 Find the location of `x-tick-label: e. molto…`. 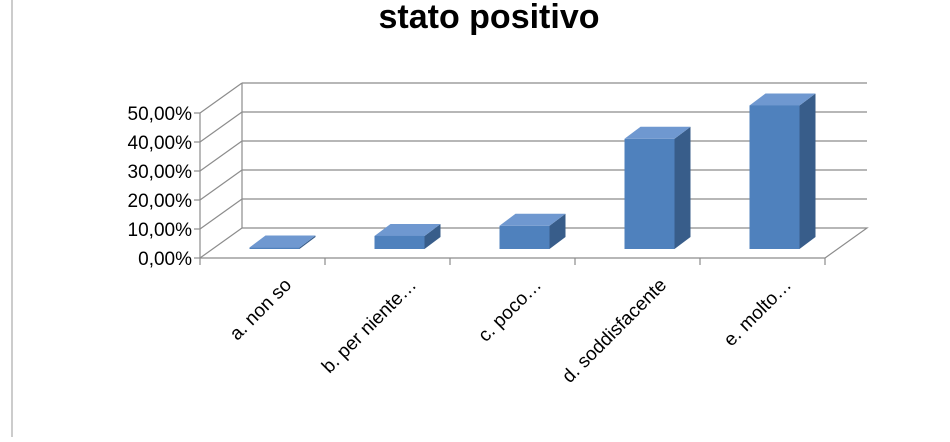

x-tick-label: e. molto… is located at coordinates (758, 313).